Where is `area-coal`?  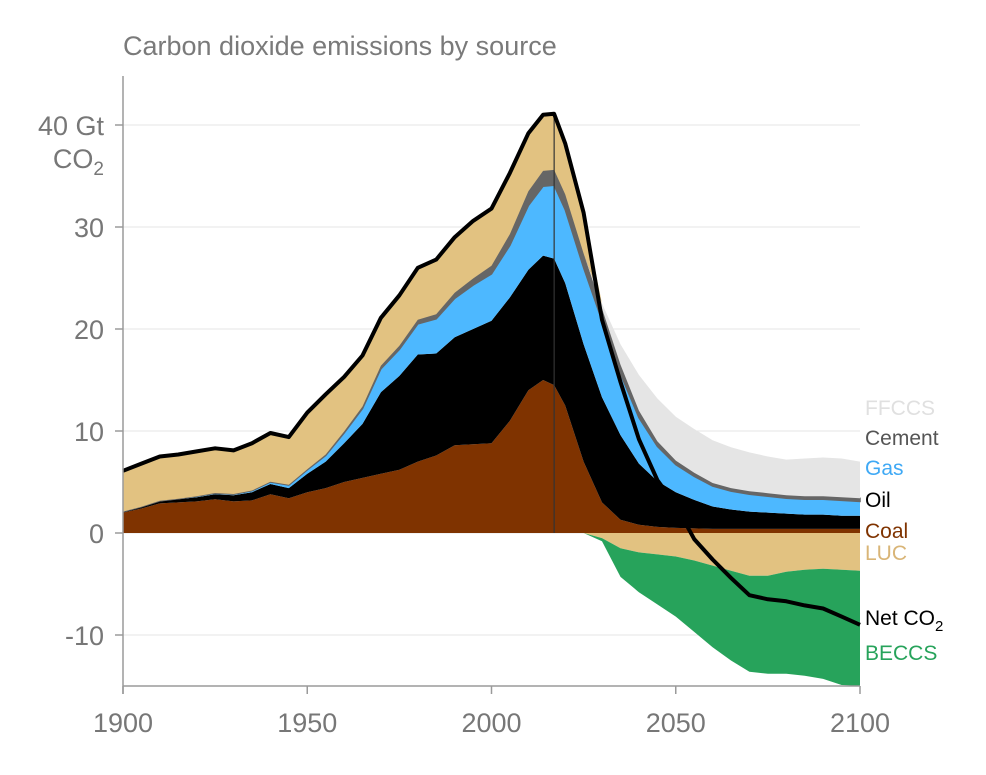
area-coal is located at coordinates (491, 456).